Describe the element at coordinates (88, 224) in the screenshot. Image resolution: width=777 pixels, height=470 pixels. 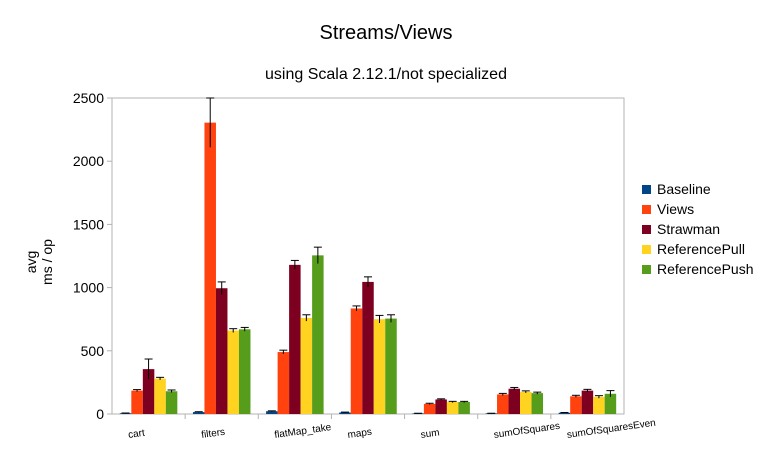
I see `y-tick-label: 1500` at that location.